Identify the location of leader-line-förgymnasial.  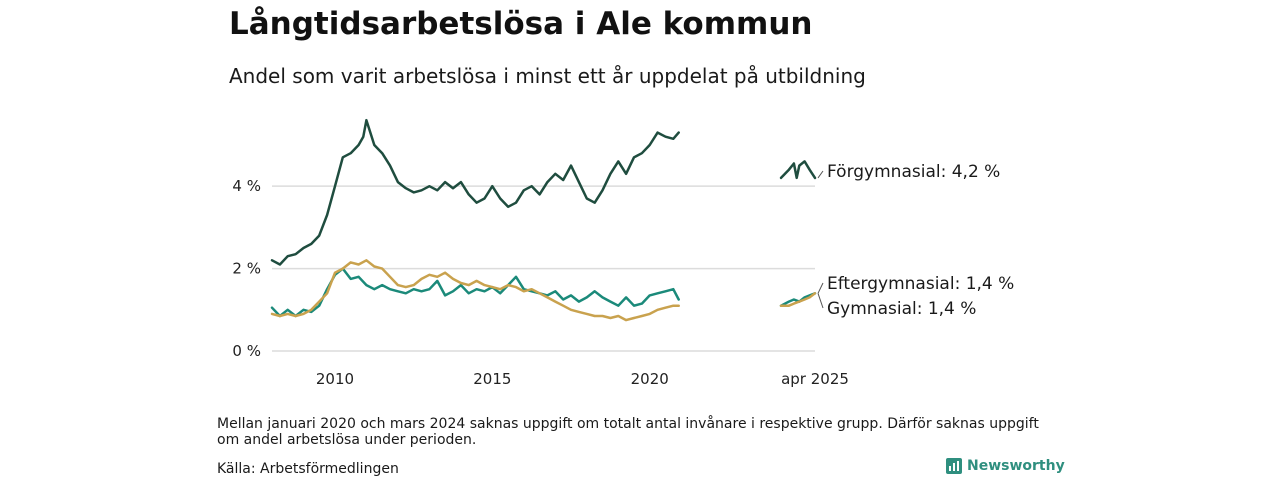
(820, 174).